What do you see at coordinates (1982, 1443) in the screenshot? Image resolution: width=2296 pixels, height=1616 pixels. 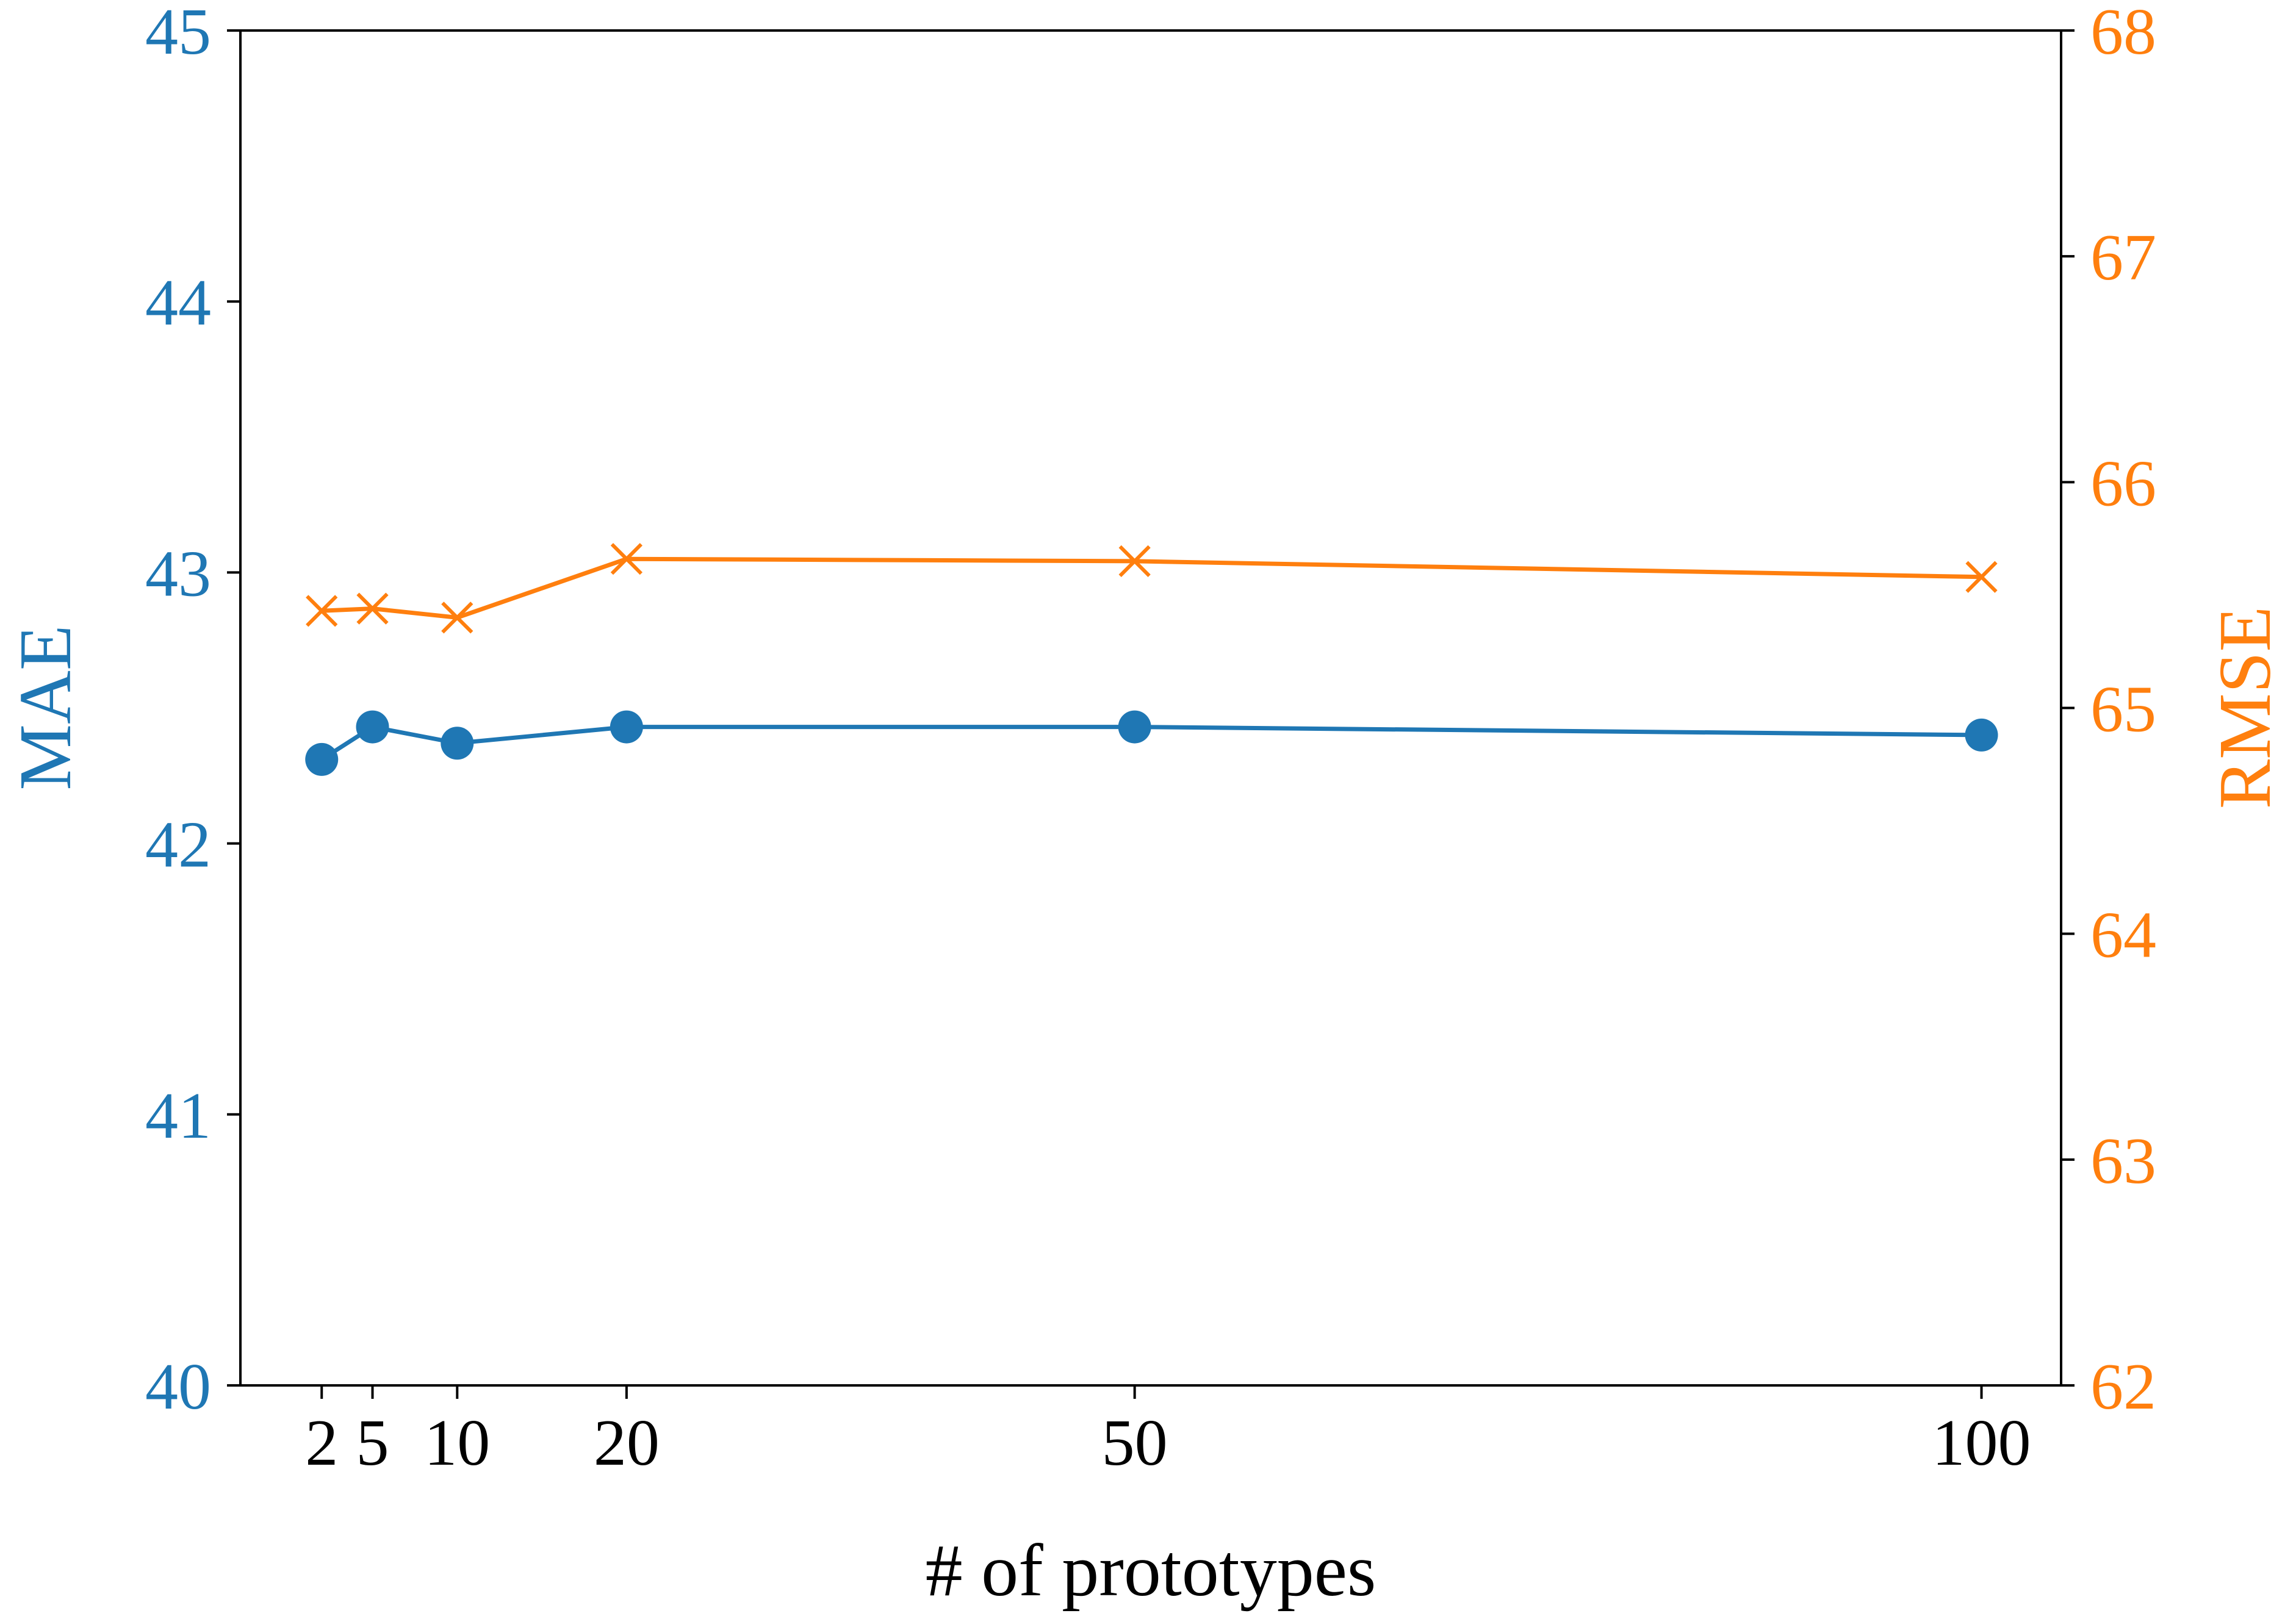 I see `x-tick-label: 100` at bounding box center [1982, 1443].